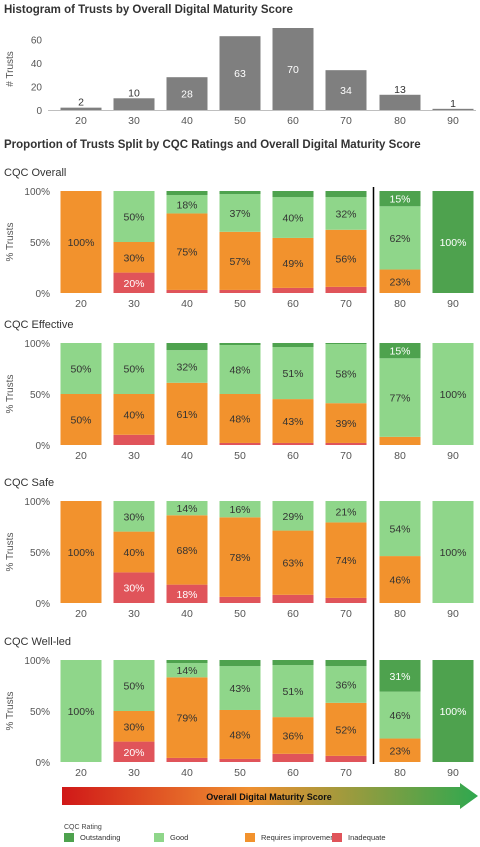  What do you see at coordinates (187, 291) in the screenshot?
I see `cqc-overall-bar-40-inadequate` at bounding box center [187, 291].